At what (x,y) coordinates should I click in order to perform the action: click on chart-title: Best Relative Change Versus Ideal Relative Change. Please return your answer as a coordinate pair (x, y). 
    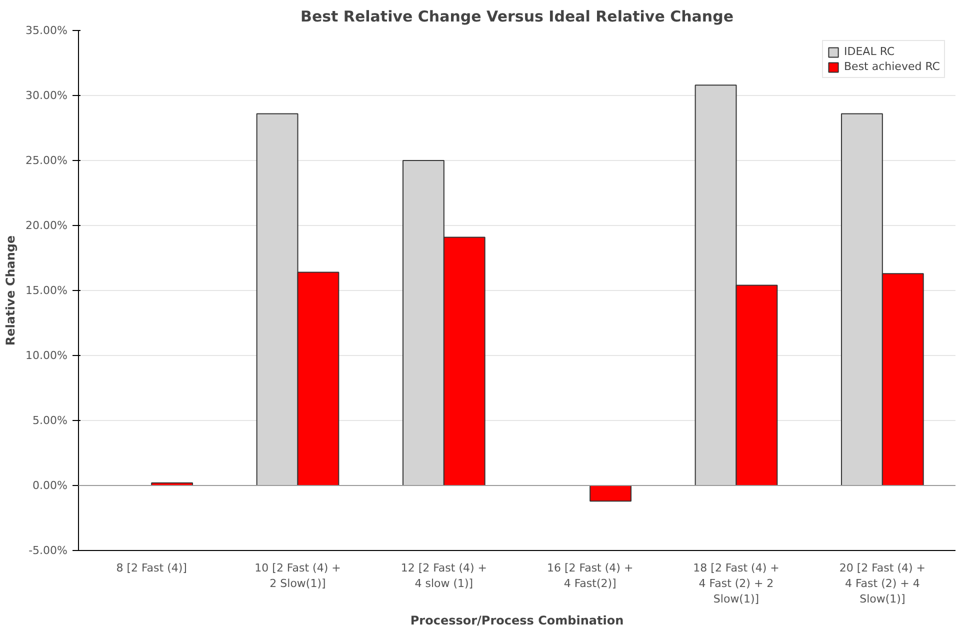
    Looking at the image, I should click on (517, 17).